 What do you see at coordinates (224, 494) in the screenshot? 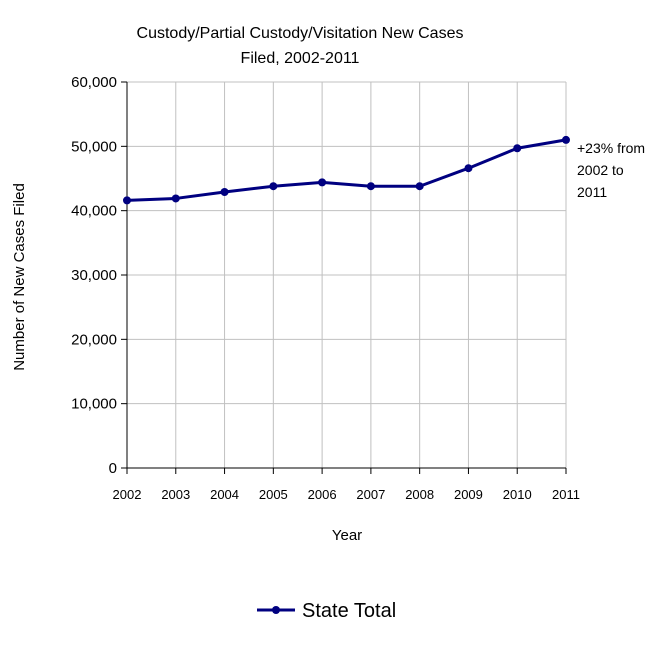
I see `x-tick-label: 2004` at bounding box center [224, 494].